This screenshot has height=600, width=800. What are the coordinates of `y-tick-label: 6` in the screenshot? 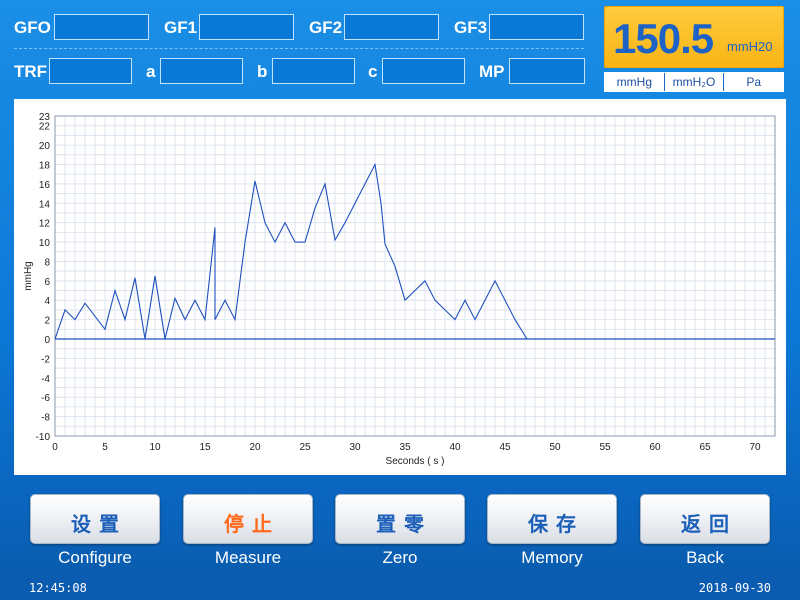 It's located at (47, 282).